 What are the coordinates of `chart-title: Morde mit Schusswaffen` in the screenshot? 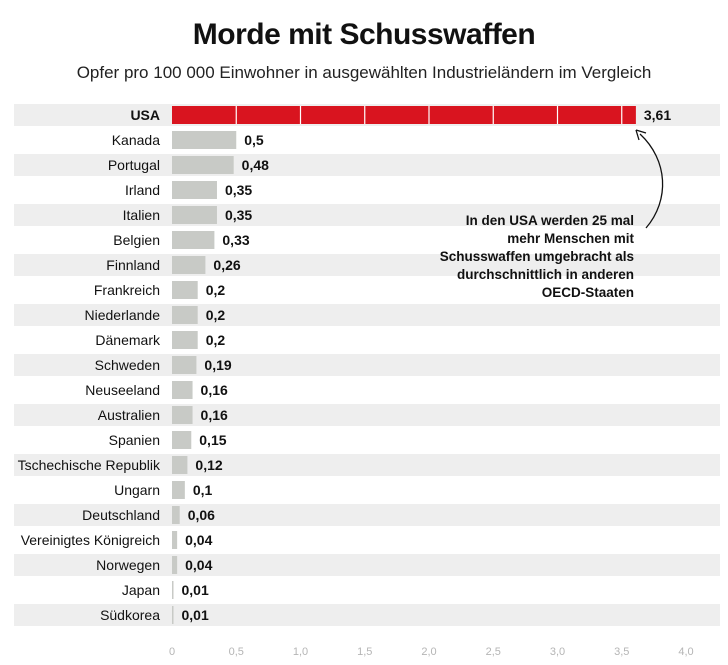 It's located at (364, 34).